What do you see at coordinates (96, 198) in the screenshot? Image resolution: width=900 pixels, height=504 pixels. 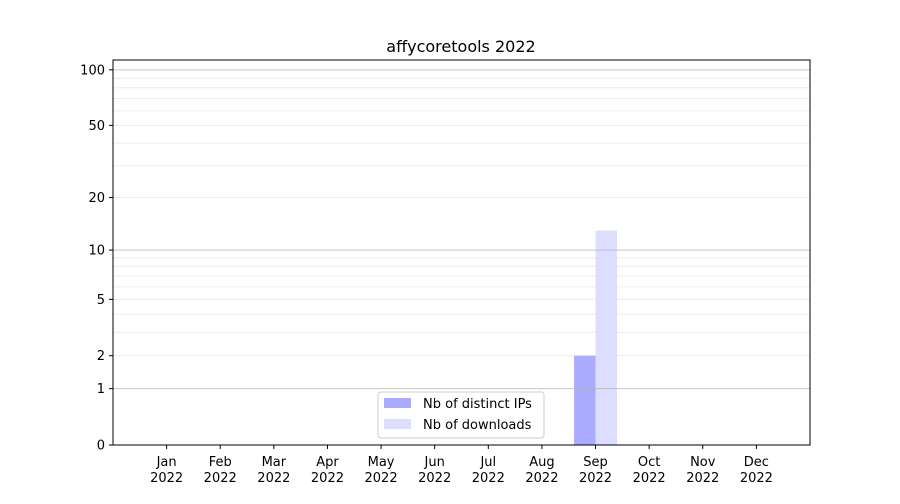 I see `y-tick-label: 20` at bounding box center [96, 198].